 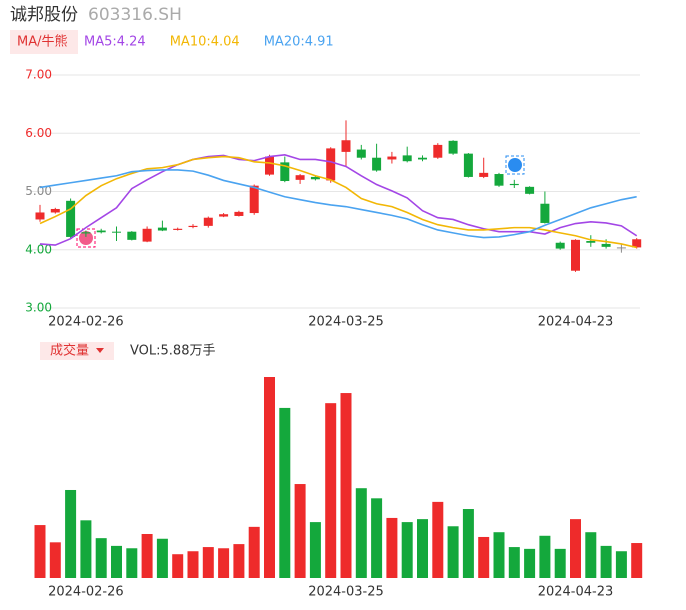 I want to click on legend-entry: MA20:4.91, so click(x=299, y=42).